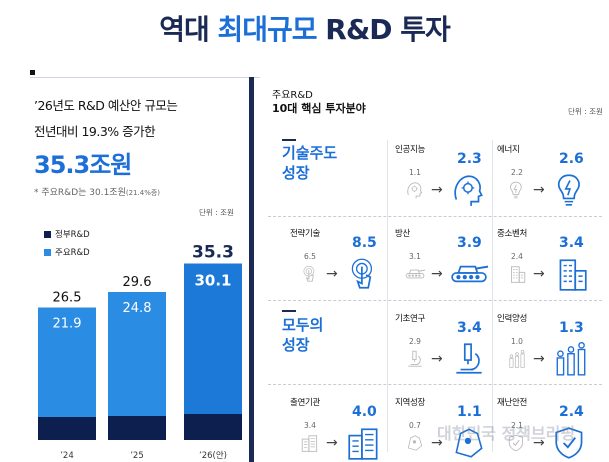 Image resolution: width=609 pixels, height=462 pixels. I want to click on chart-unit-label: 단위 : 조원, so click(216, 212).